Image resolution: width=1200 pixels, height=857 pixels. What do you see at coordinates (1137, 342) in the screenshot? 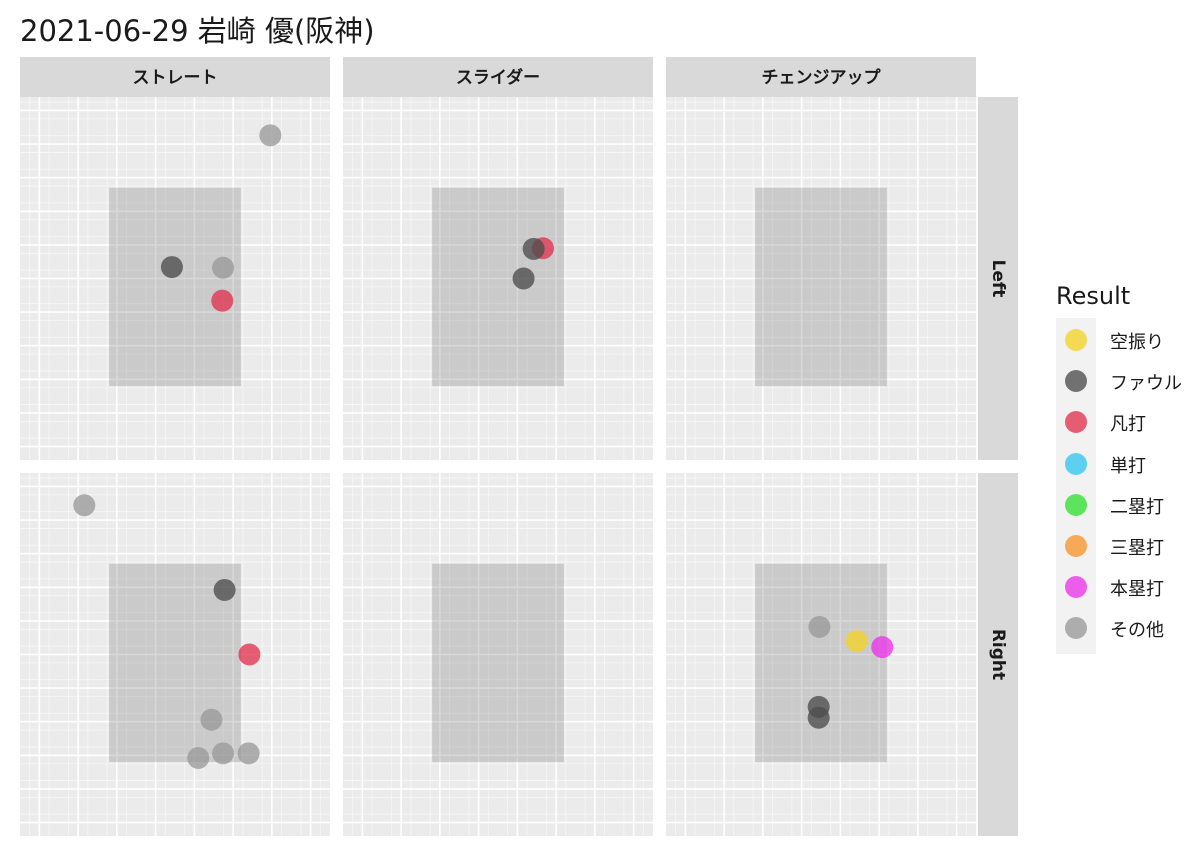
I see `legend-label: 空振り` at bounding box center [1137, 342].